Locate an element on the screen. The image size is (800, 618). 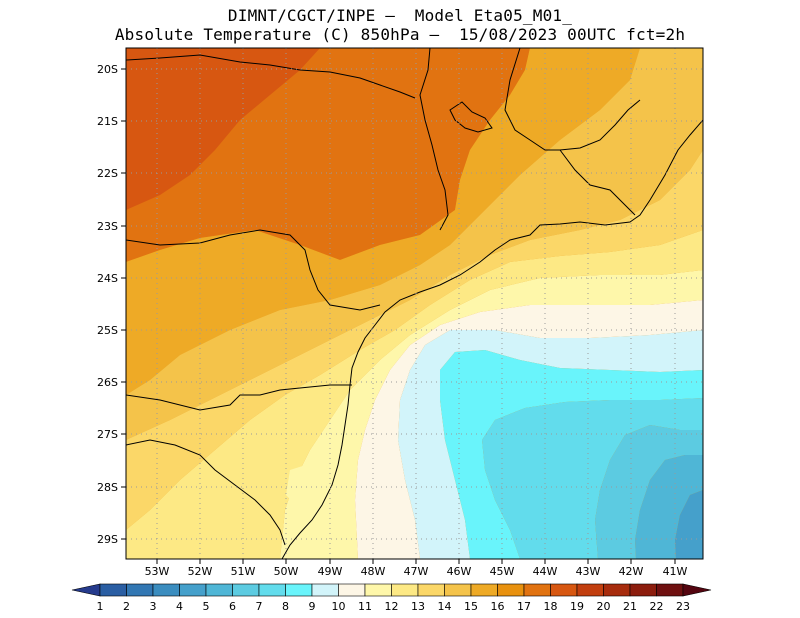
lat-label: 28S is located at coordinates (107, 487).